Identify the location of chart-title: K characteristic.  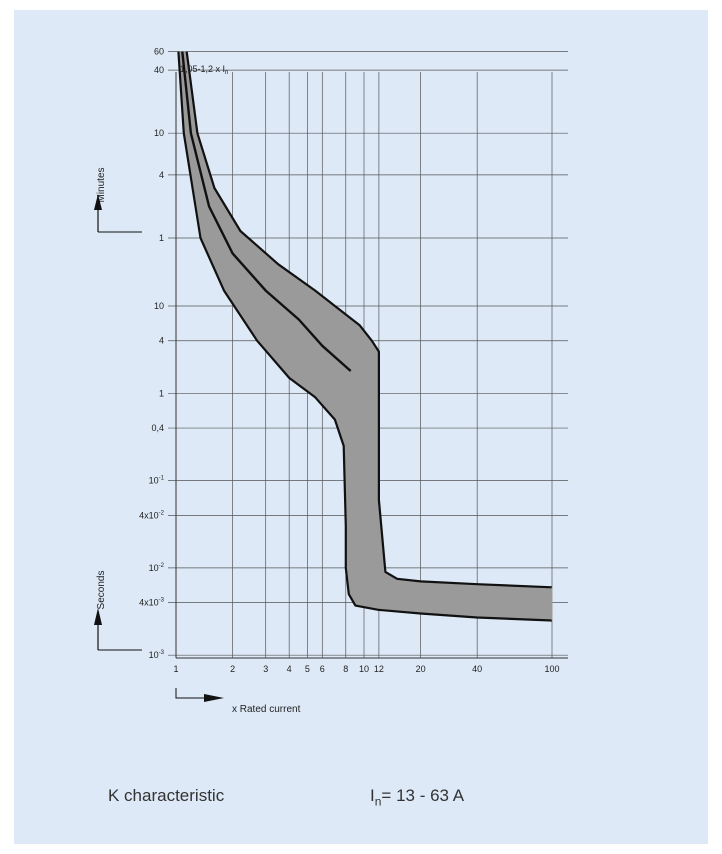
(166, 795).